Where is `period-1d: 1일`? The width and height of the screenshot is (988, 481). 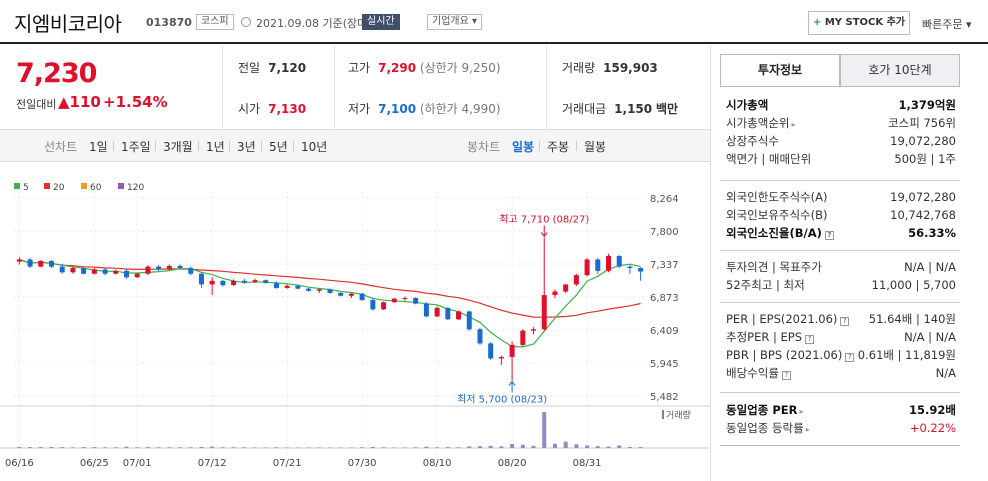 period-1d: 1일 is located at coordinates (98, 147).